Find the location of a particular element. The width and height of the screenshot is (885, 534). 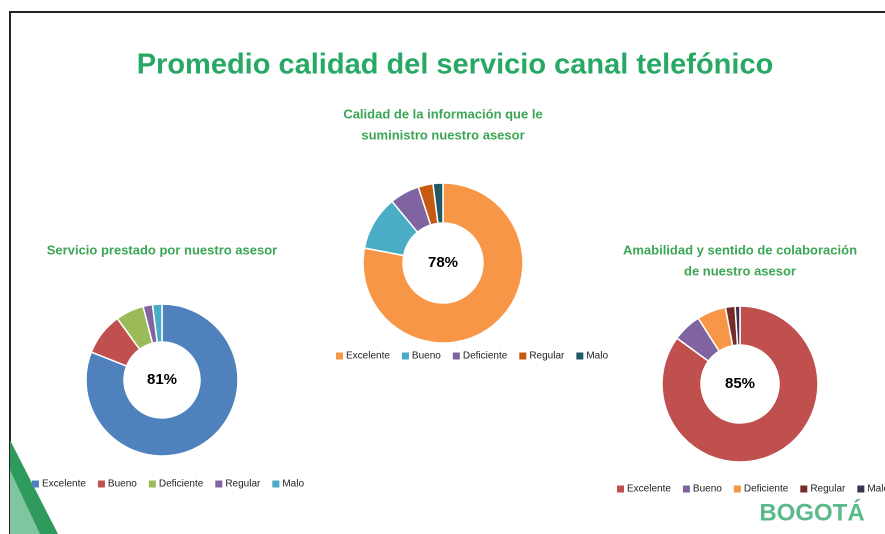

chart-title: Calidad de la información que le is located at coordinates (442, 113).